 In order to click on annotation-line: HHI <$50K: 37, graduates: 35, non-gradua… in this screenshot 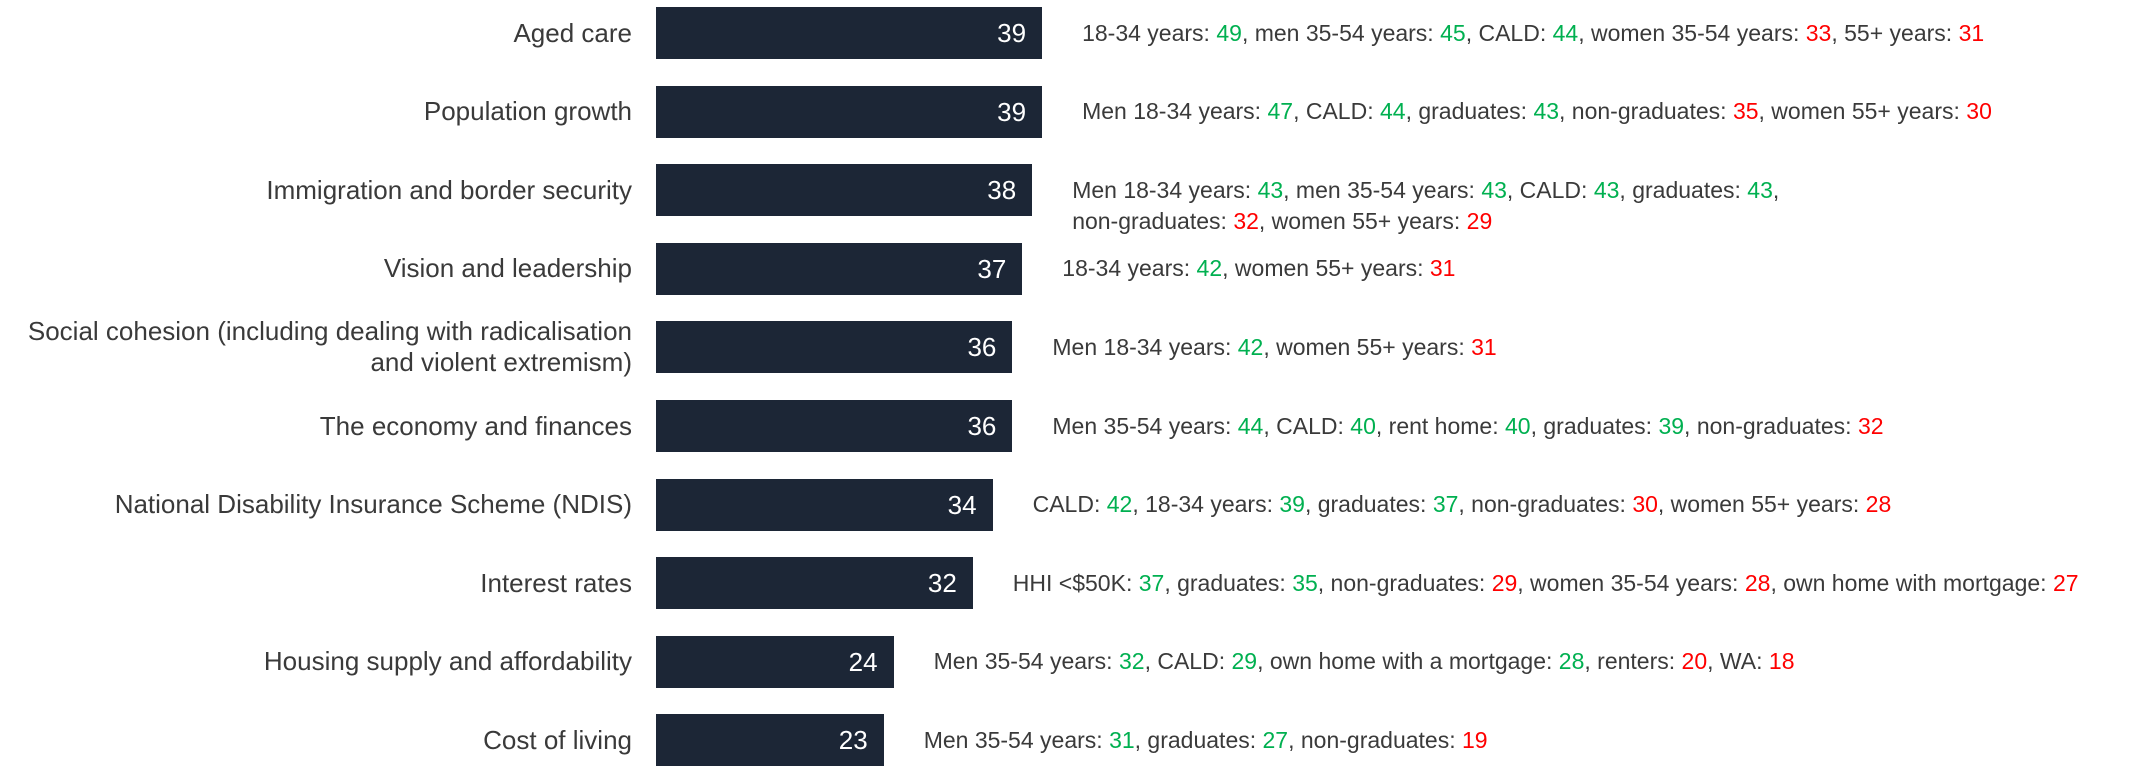, I will do `click(1546, 583)`.